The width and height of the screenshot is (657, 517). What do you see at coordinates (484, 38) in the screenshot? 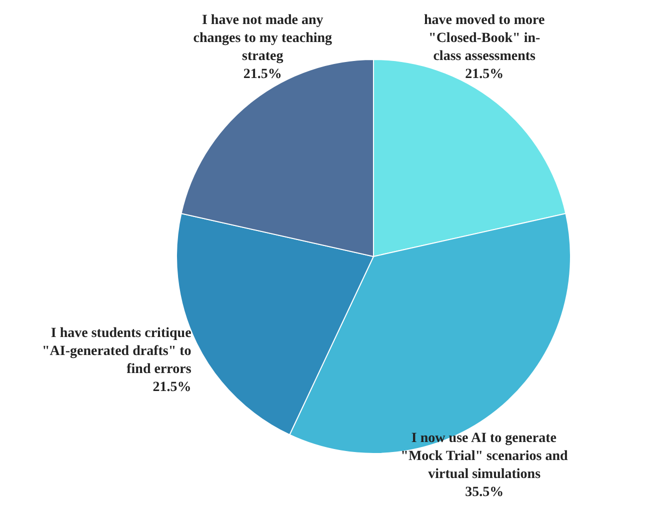
I see `slice-label: have moved to more "Closed-Book" in- class assessments` at bounding box center [484, 38].